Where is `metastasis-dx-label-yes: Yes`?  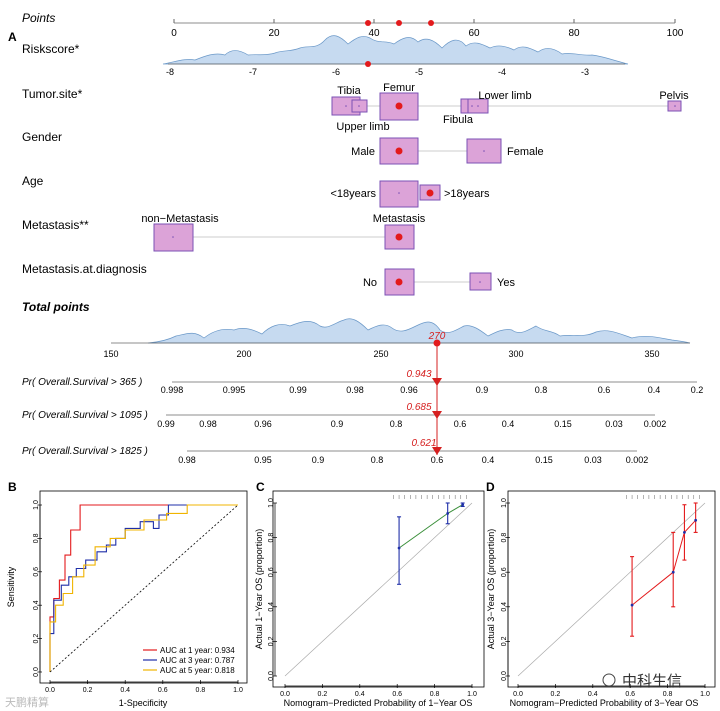
metastasis-dx-label-yes: Yes is located at coordinates (506, 283).